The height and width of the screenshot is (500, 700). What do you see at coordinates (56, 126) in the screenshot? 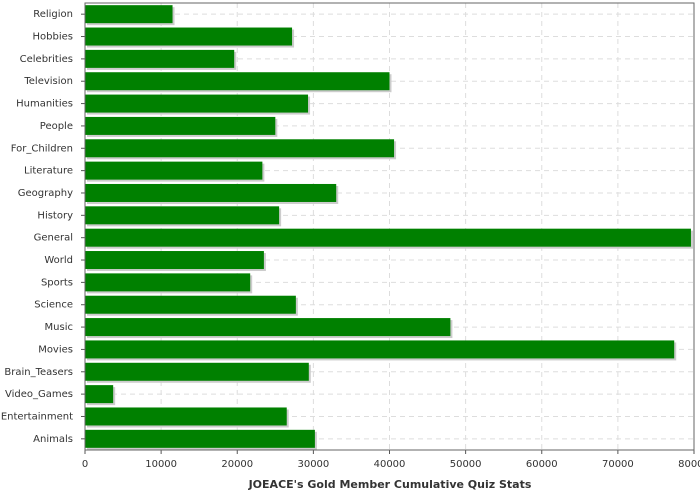
I see `y-tick-label: People` at bounding box center [56, 126].